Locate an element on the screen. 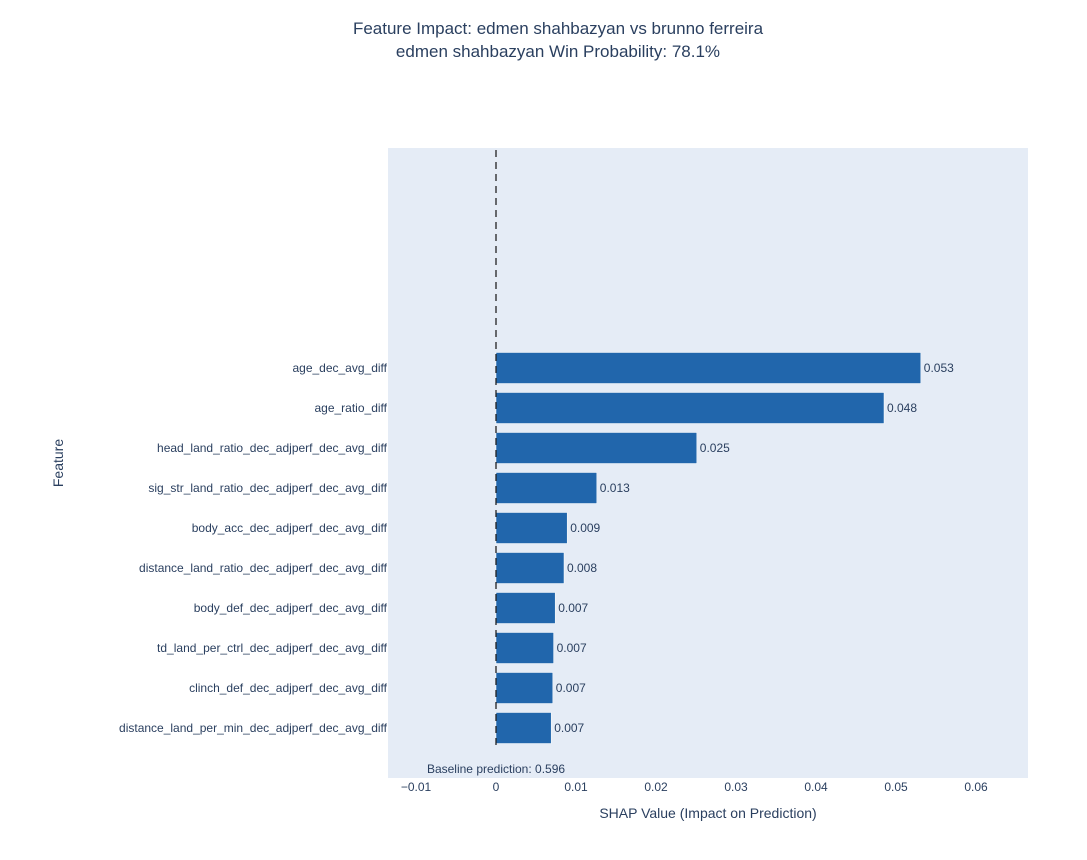 Image resolution: width=1087 pixels, height=860 pixels. value-label-head_land_ratio_dec_adjperf_dec_avg_diff: 0.025 is located at coordinates (715, 448).